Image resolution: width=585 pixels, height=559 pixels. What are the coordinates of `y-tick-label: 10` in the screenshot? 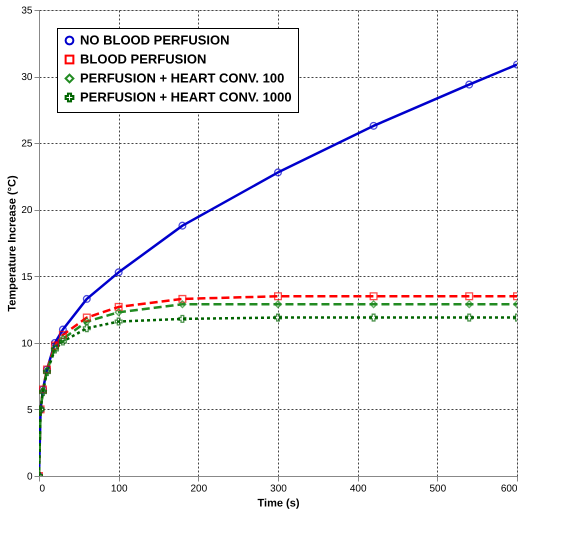 It's located at (27, 344).